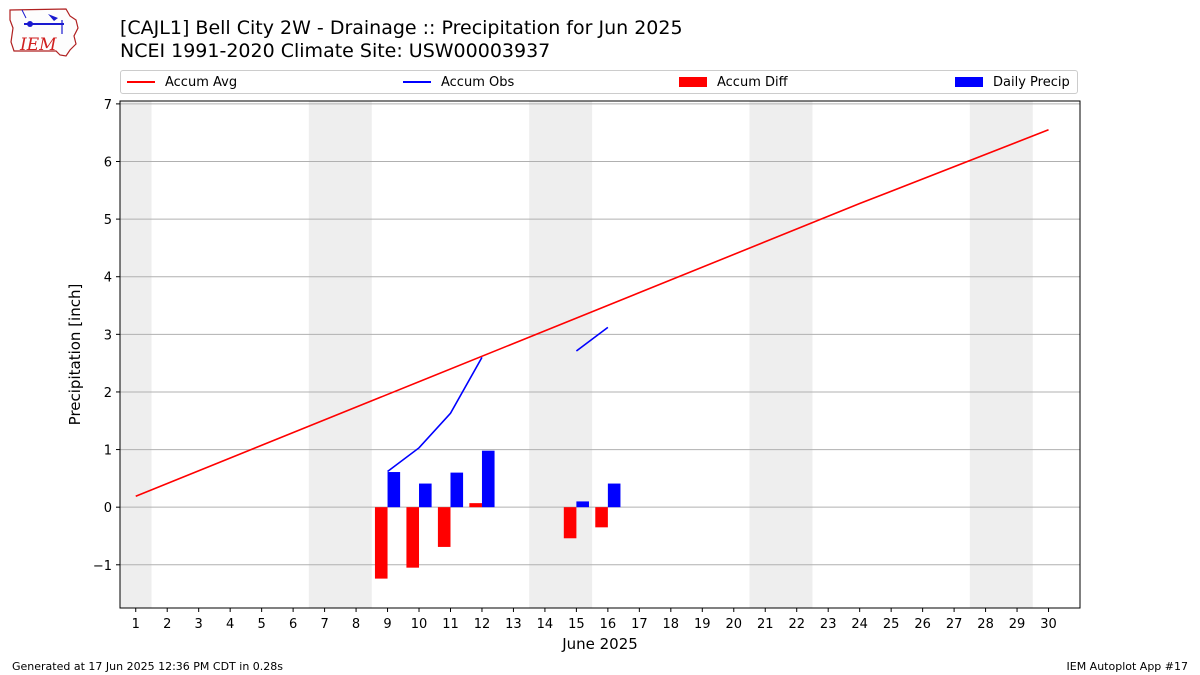 The width and height of the screenshot is (1200, 675). Describe the element at coordinates (108, 278) in the screenshot. I see `y-tick-label: 4` at that location.